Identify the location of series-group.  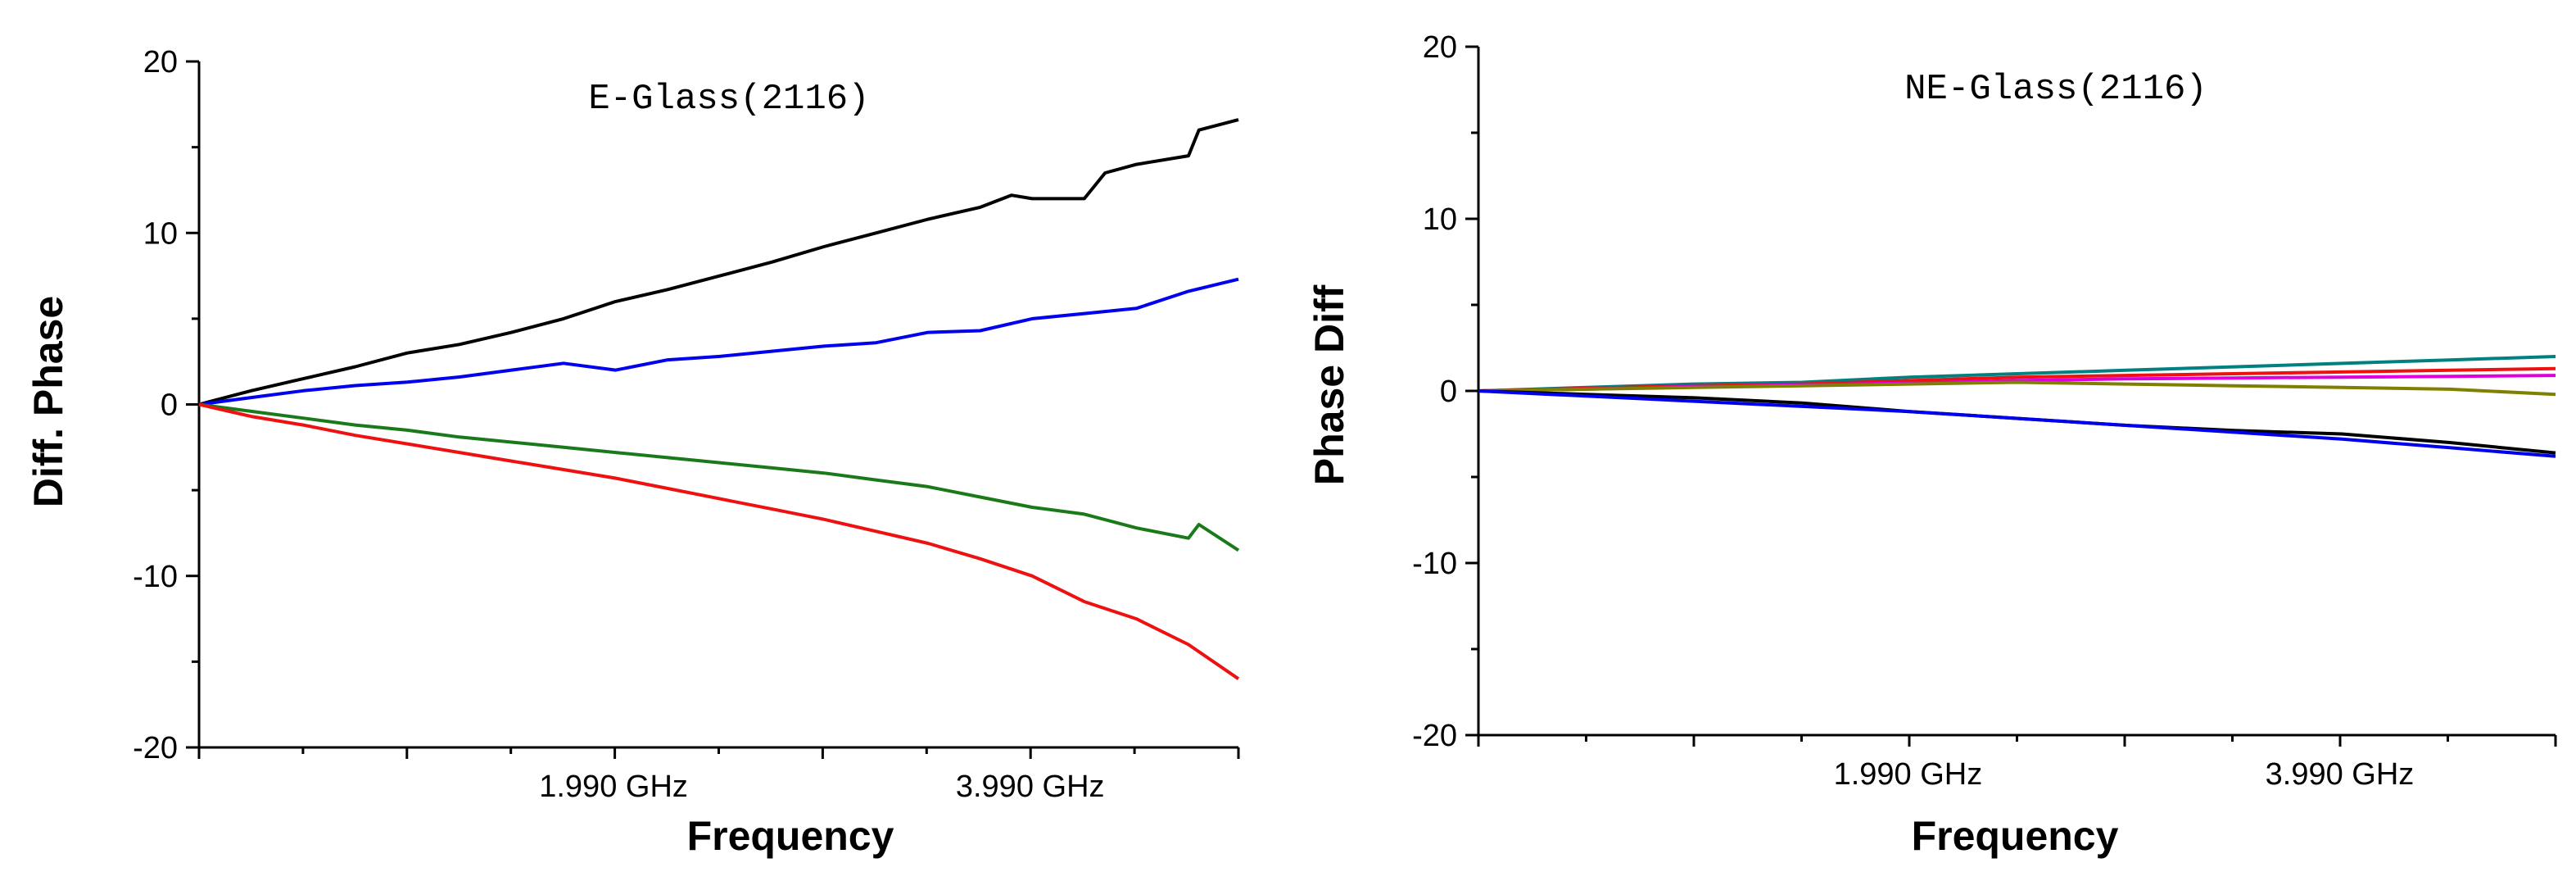
(2017, 406).